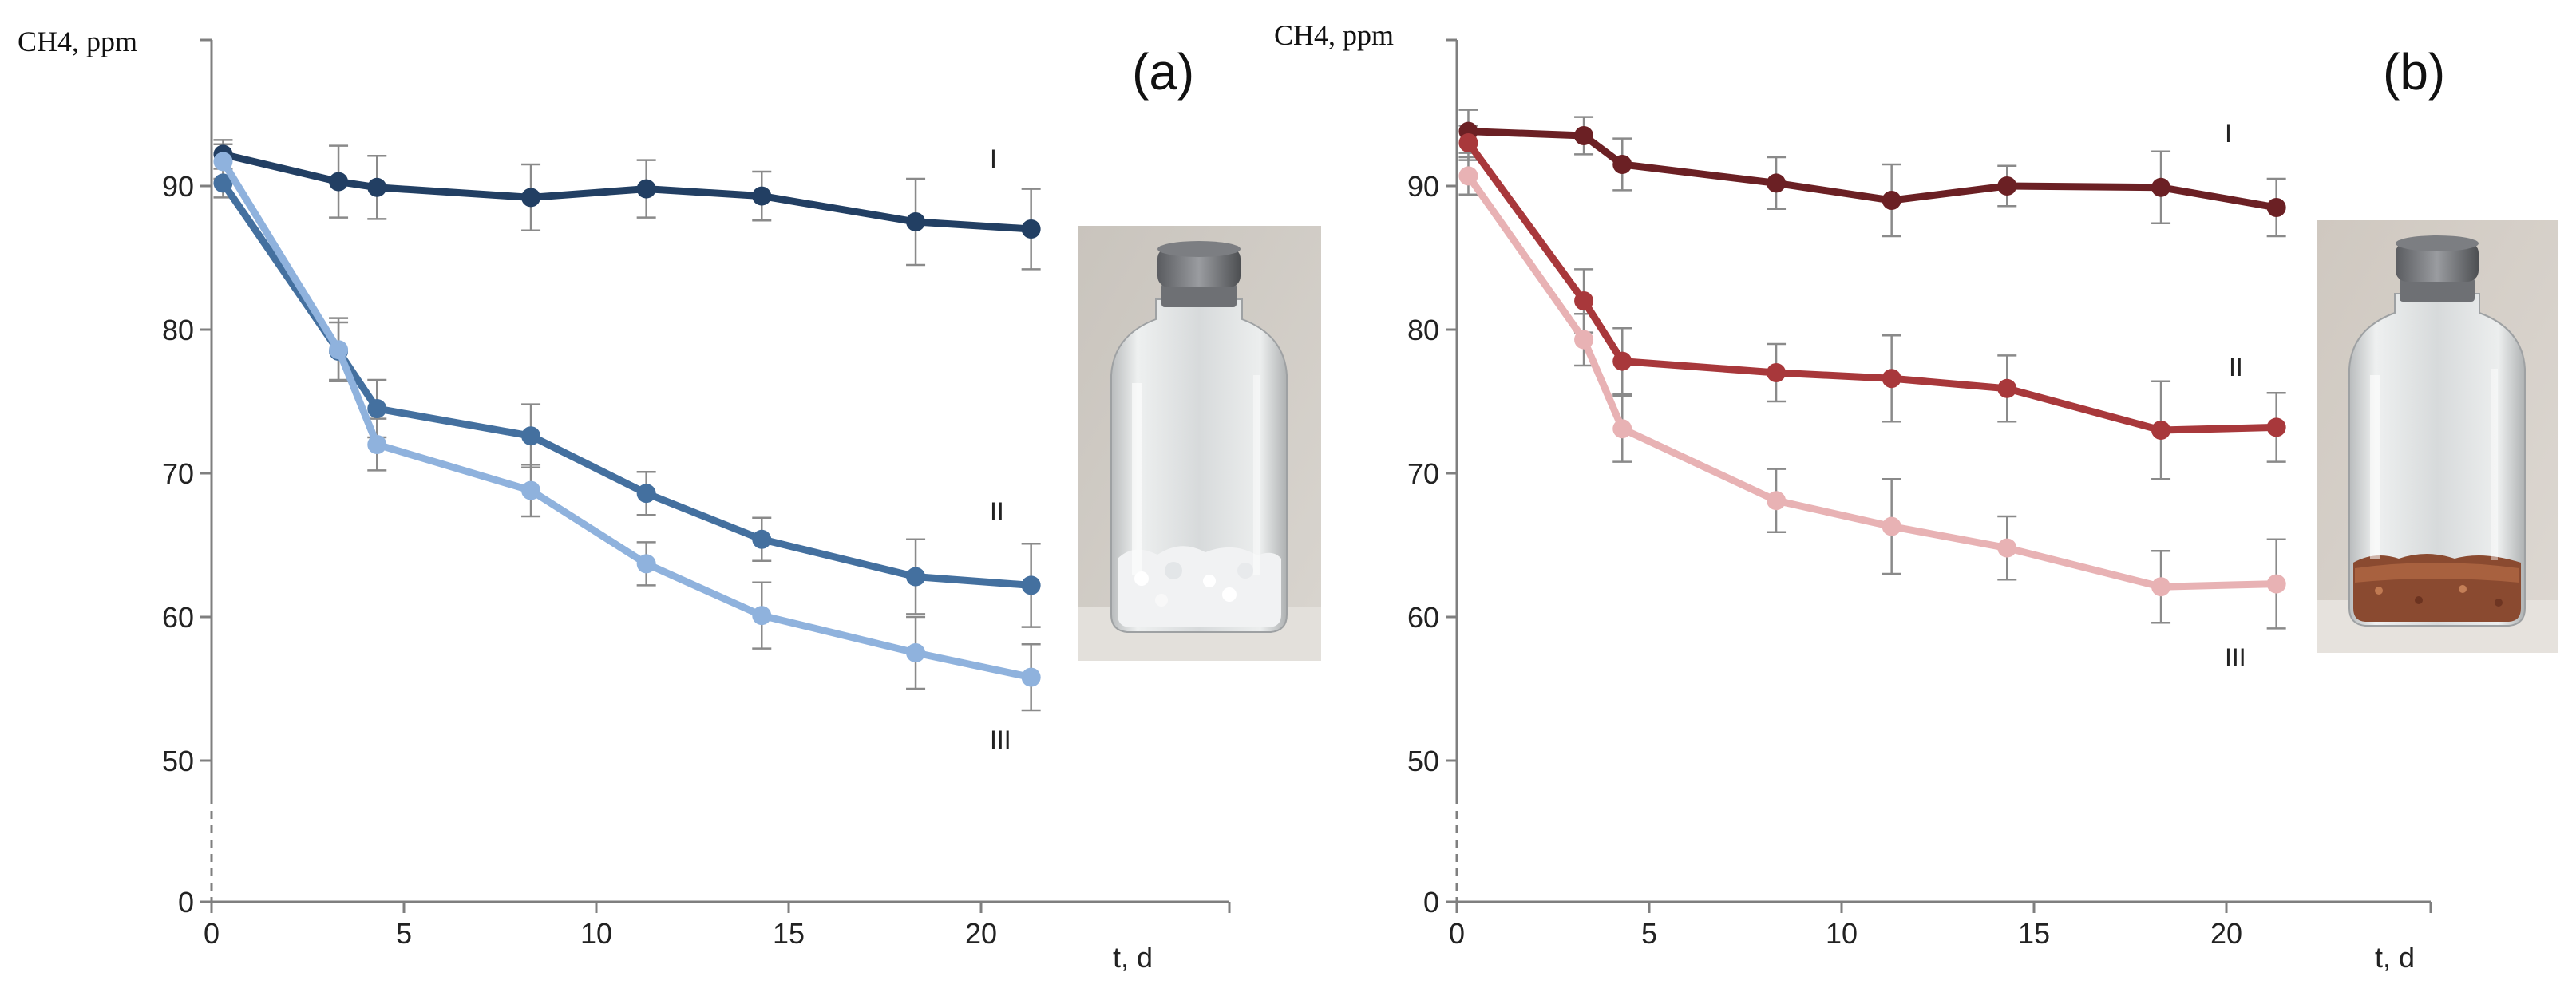  I want to click on series-line-III, so click(1873, 381).